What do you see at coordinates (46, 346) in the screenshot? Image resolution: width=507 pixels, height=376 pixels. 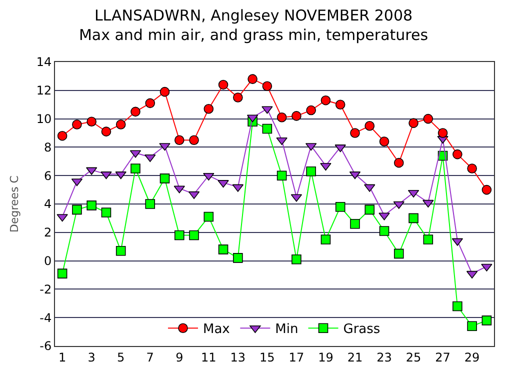 I see `y-tick-label: -6` at bounding box center [46, 346].